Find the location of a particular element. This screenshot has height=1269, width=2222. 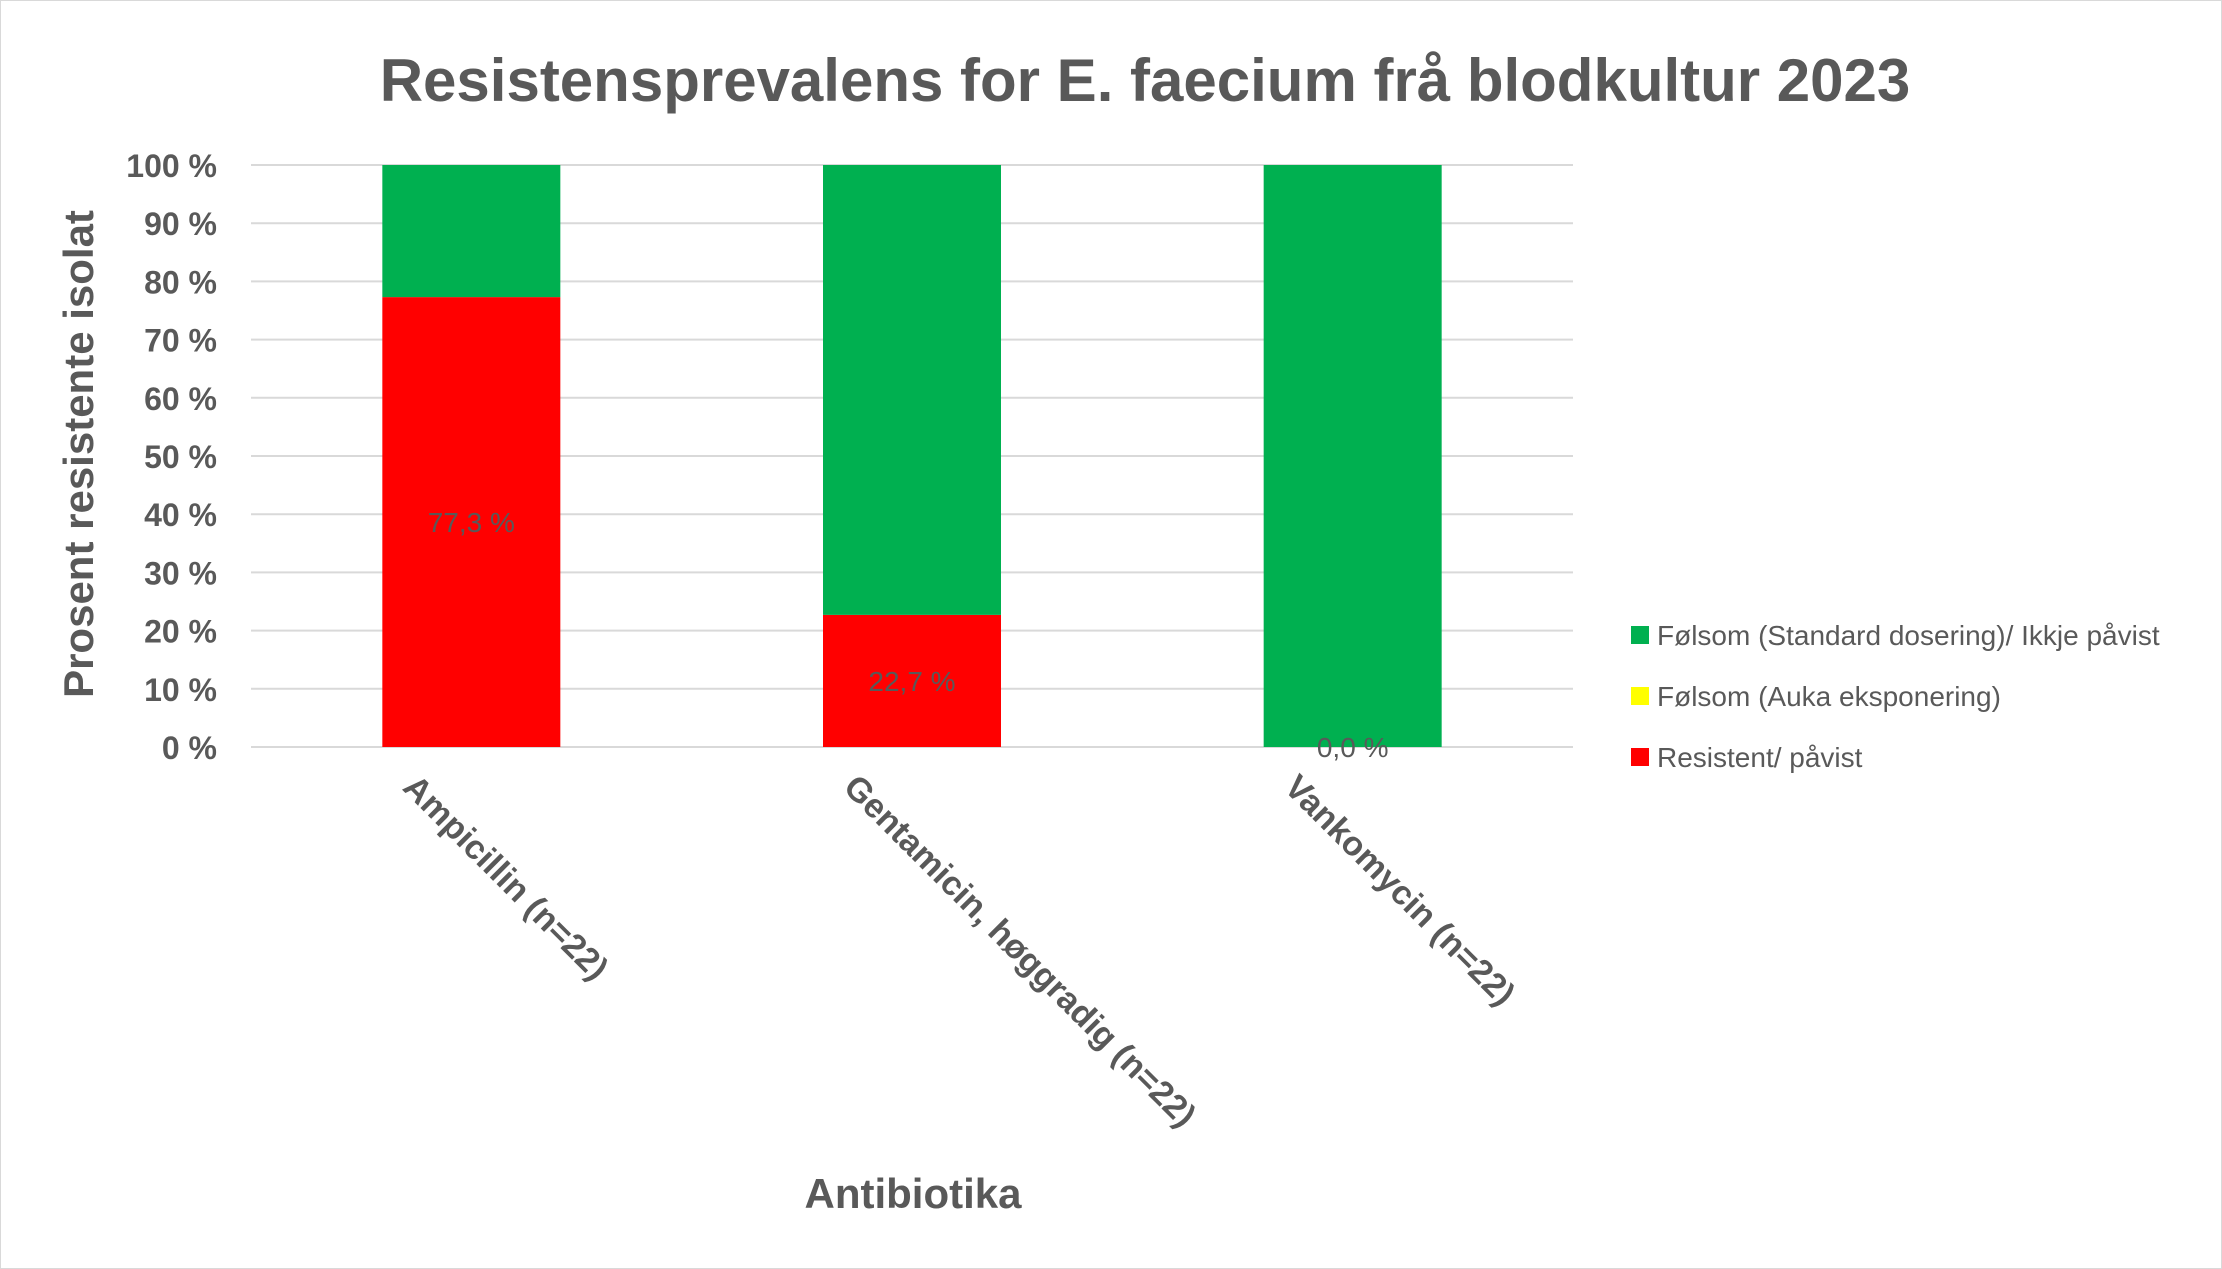

y-tick-label: 0 % is located at coordinates (189, 748).